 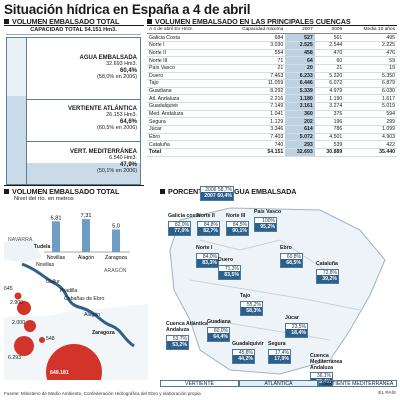 What do you see at coordinates (272, 114) in the screenshot?
I see `table-row: Med. Andaluza 1.041 360 376 594` at bounding box center [272, 114].